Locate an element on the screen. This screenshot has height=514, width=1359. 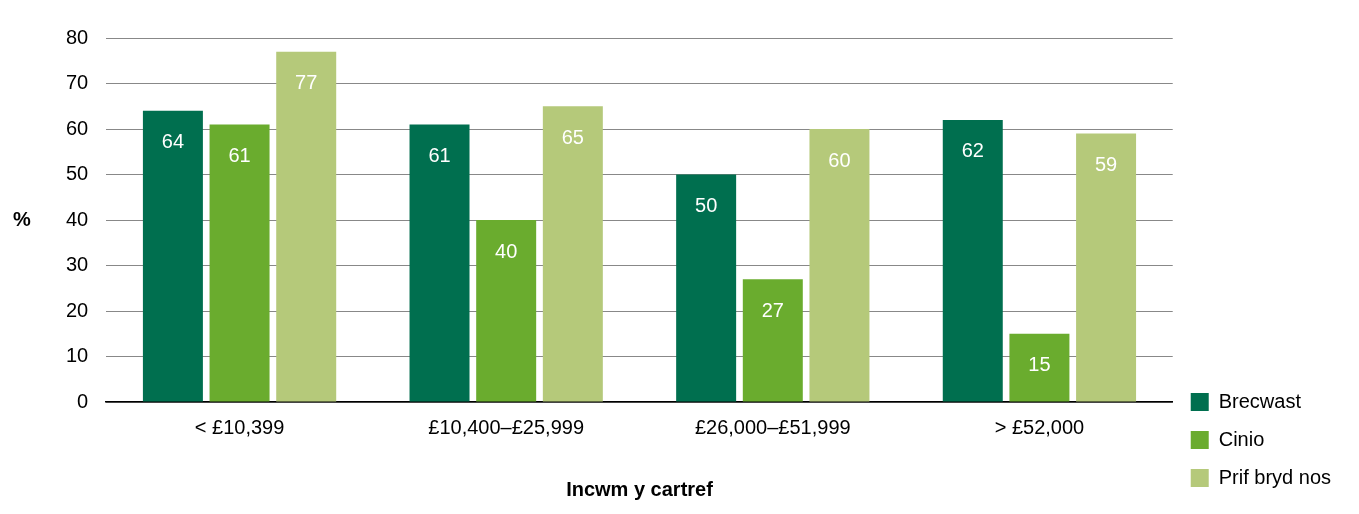
y-tick-label: 10 is located at coordinates (77, 355).